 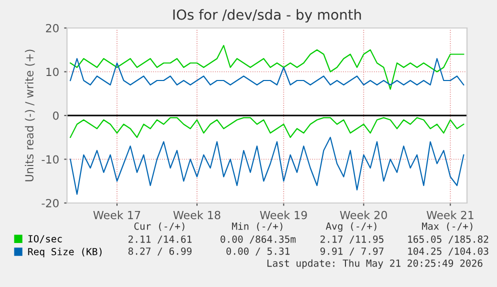 I want to click on y-tick-label: -10, so click(x=50, y=159).